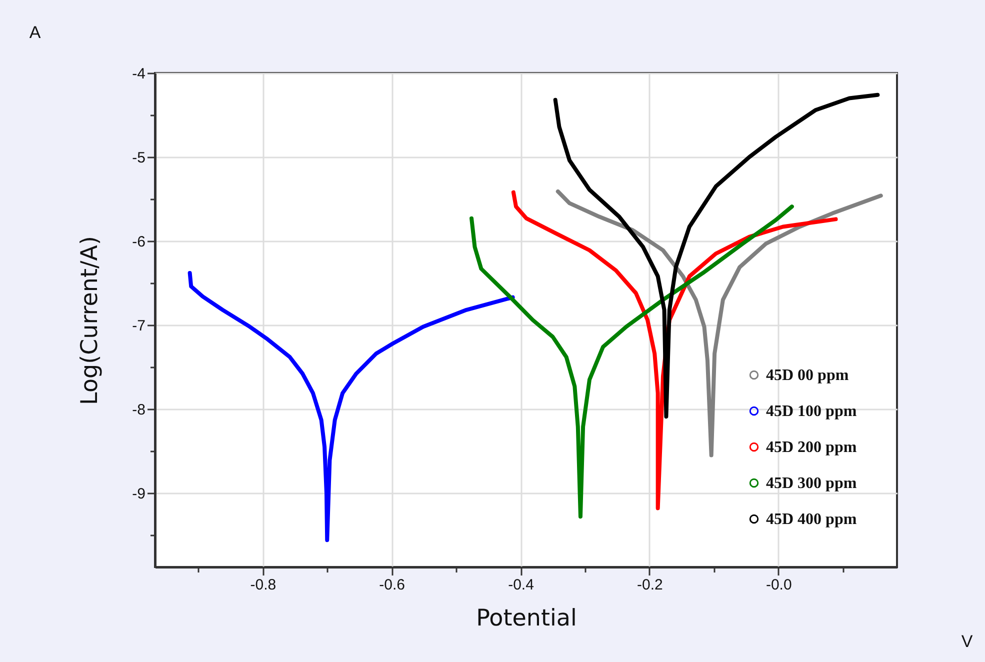 The width and height of the screenshot is (985, 662). Describe the element at coordinates (650, 585) in the screenshot. I see `x-tick-label: -0.2` at that location.